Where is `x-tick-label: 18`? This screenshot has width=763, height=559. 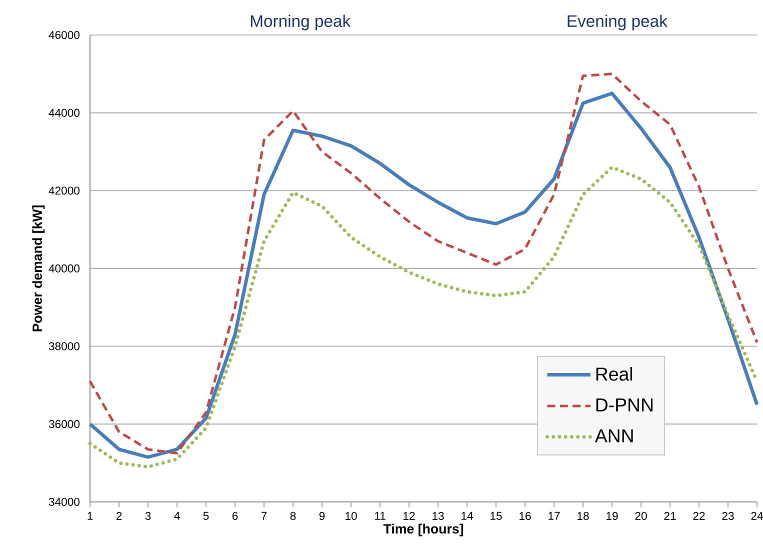
x-tick-label: 18 is located at coordinates (583, 516).